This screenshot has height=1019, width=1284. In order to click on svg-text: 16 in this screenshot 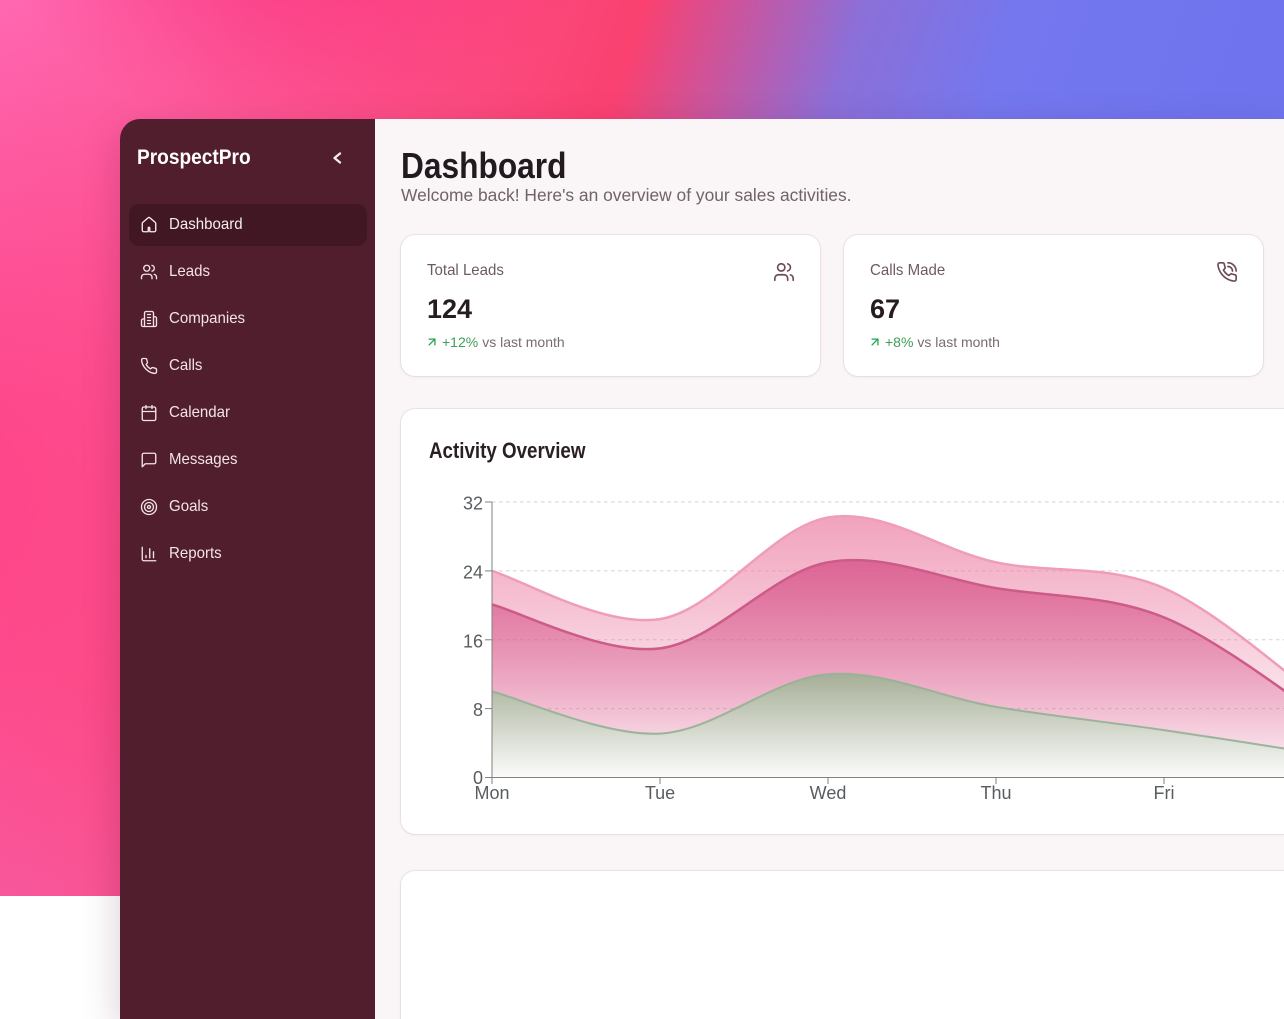, I will do `click(473, 641)`.